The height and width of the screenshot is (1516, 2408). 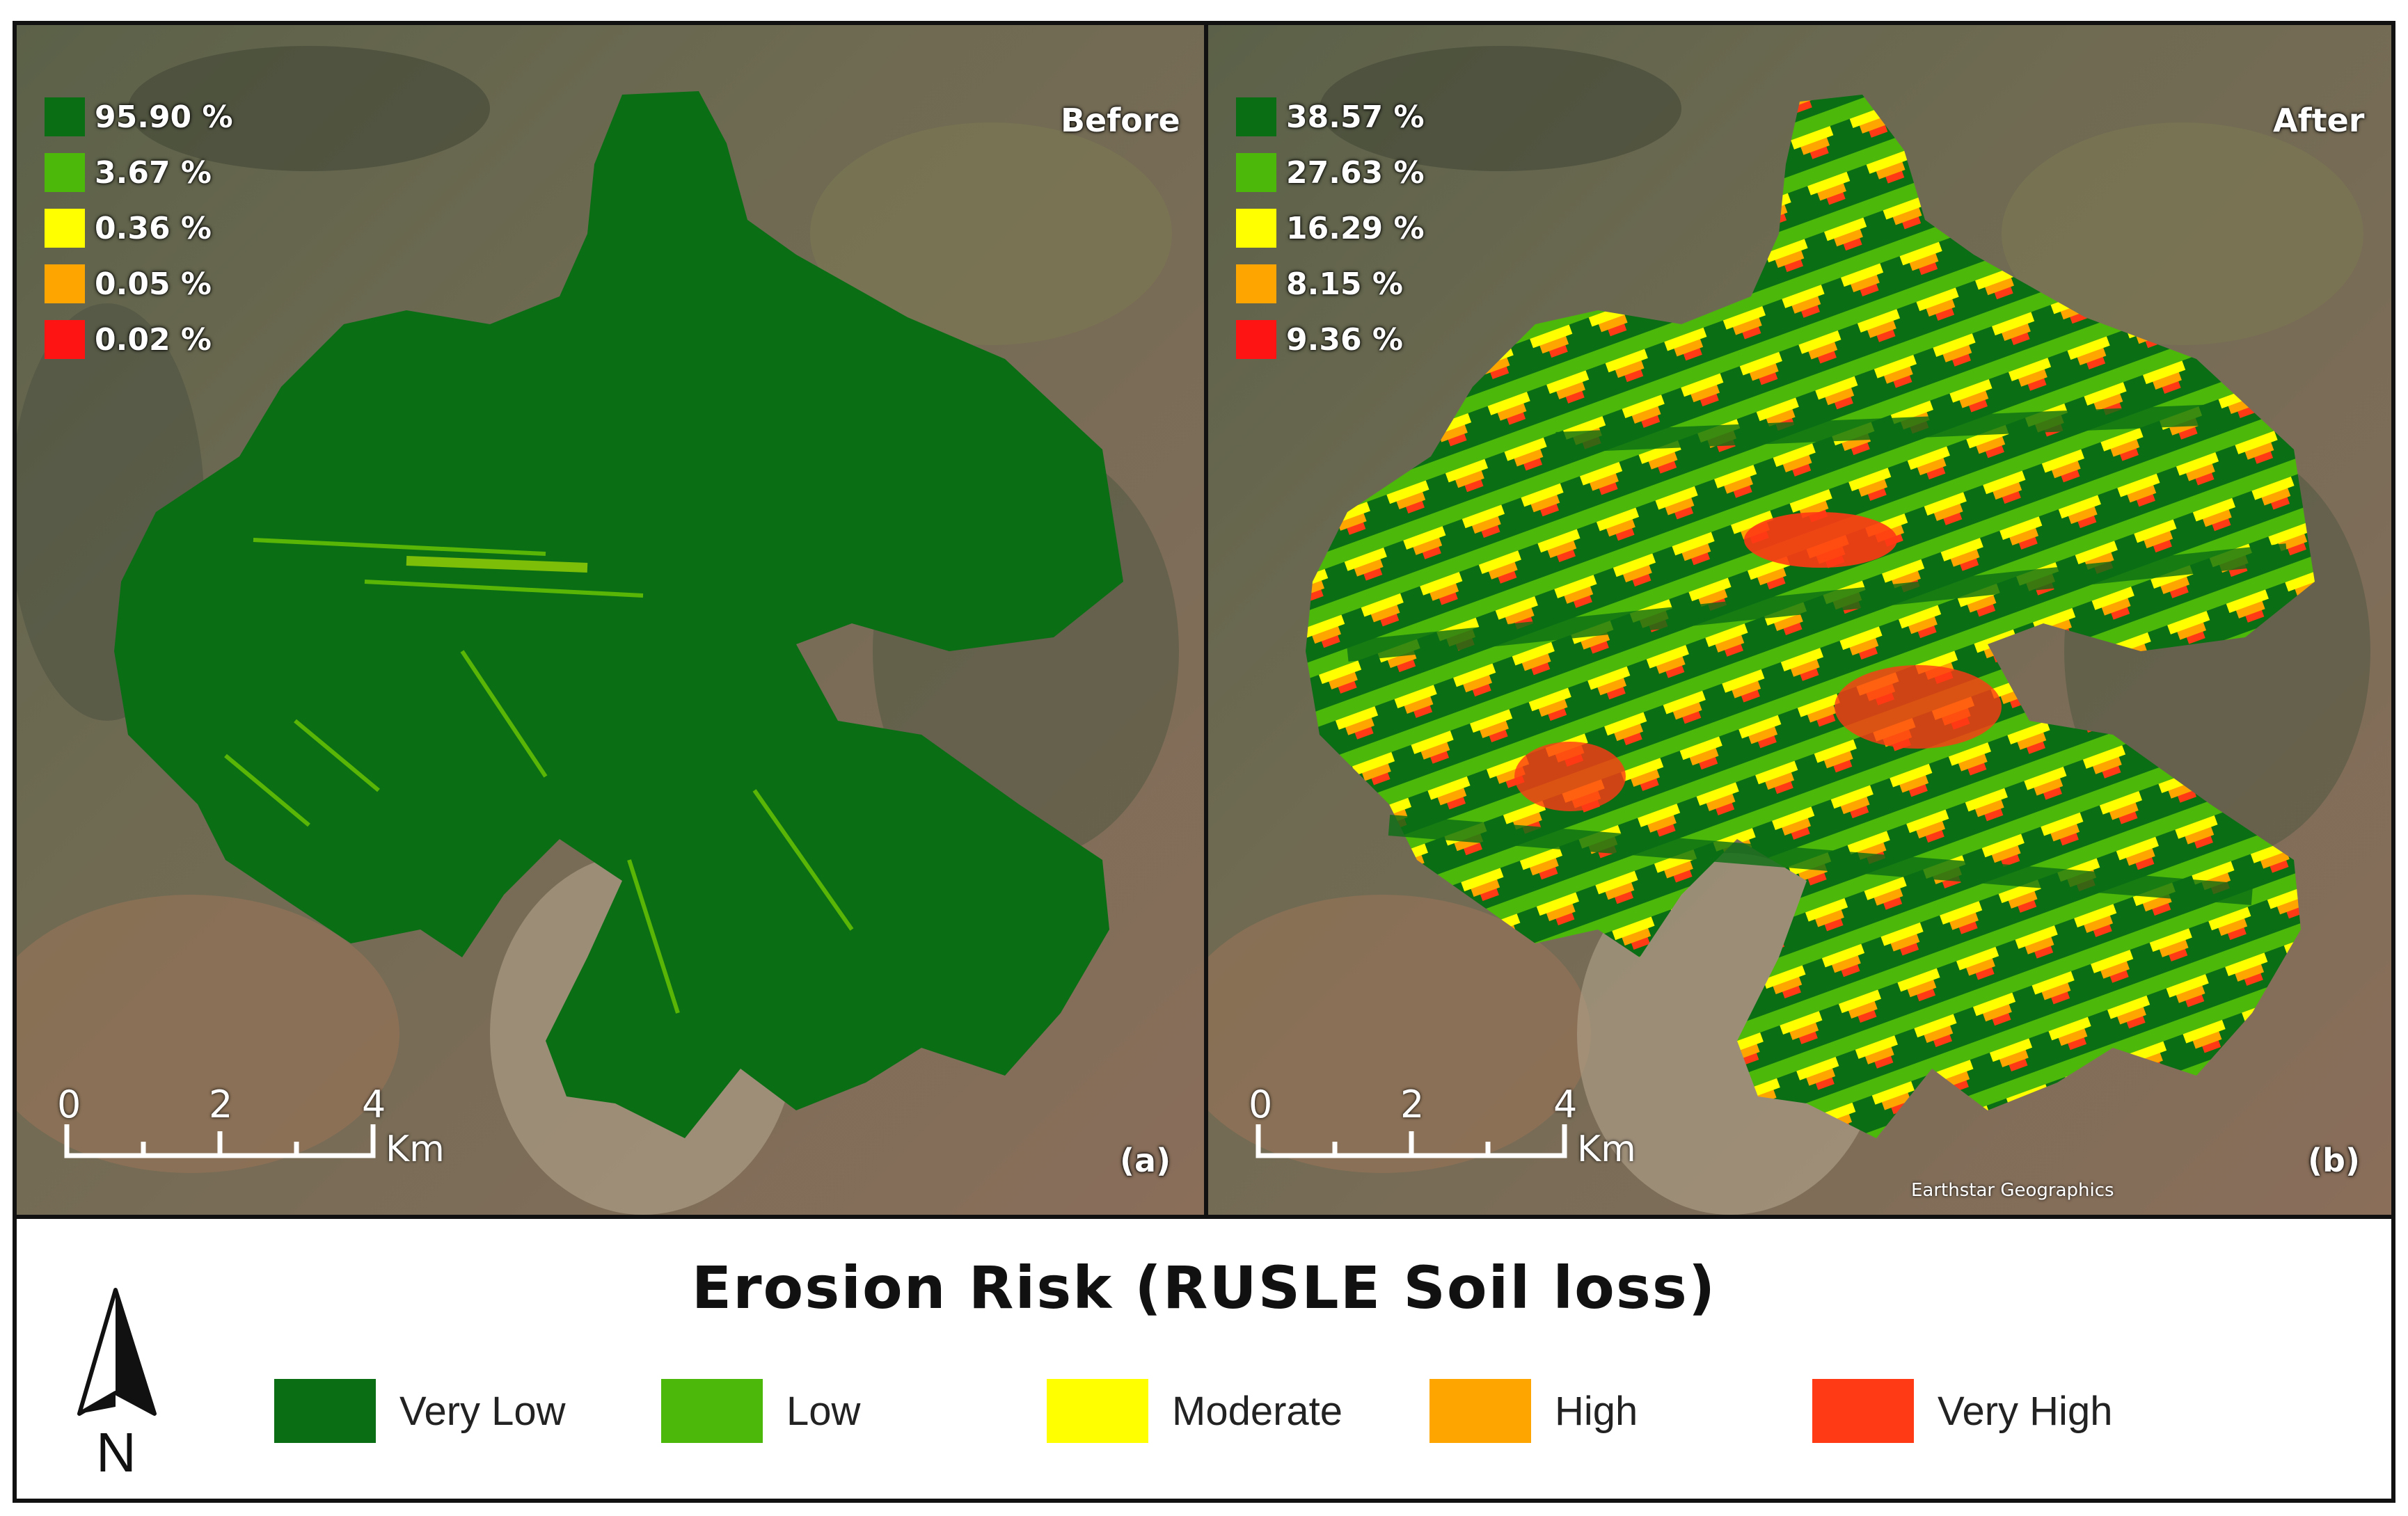 I want to click on map-attribution: Earthstar Geographics, so click(x=2012, y=1190).